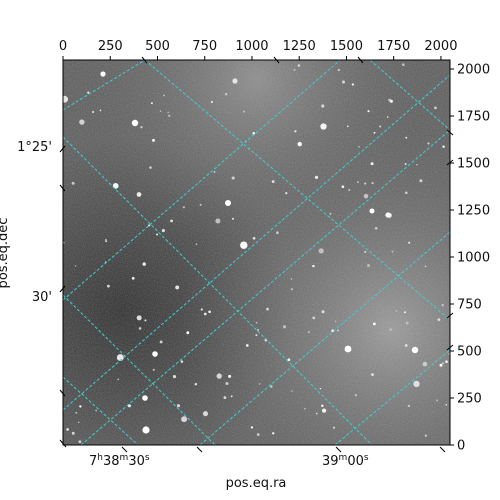 The image size is (500, 500). Describe the element at coordinates (110, 46) in the screenshot. I see `top-tick-label-1: 250` at that location.